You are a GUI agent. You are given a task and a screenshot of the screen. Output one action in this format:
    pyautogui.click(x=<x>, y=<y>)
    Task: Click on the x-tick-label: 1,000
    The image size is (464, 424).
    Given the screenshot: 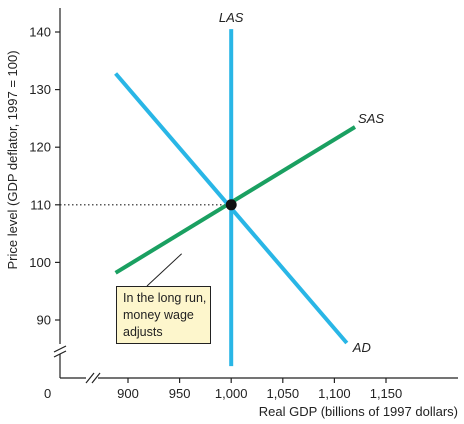 What is the action you would take?
    pyautogui.click(x=231, y=393)
    